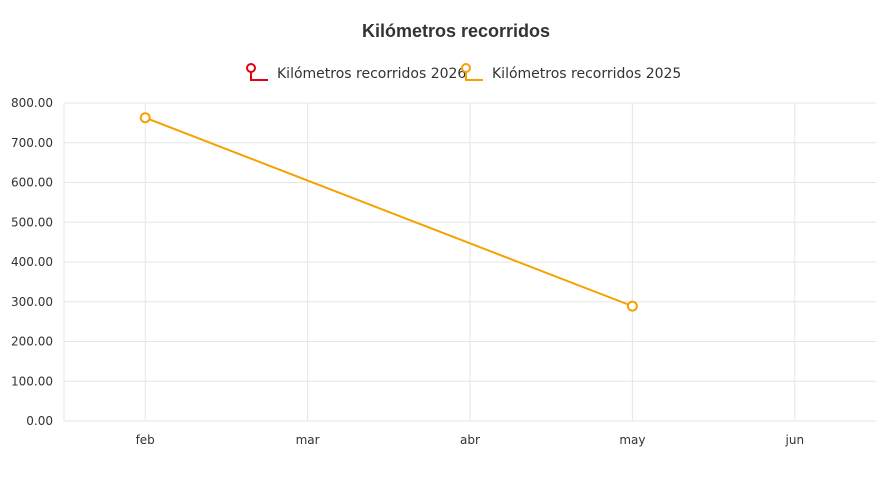  Describe the element at coordinates (251, 68) in the screenshot. I see `legend-marker-2026-dot` at that location.